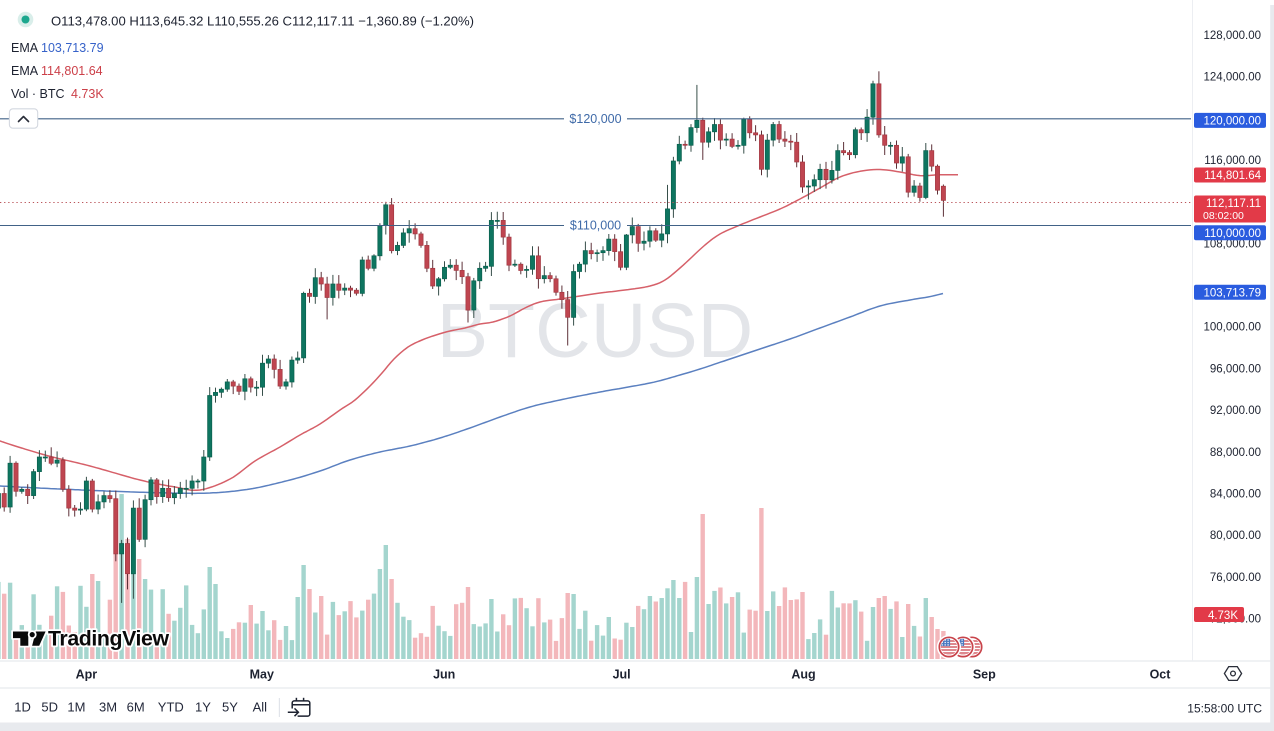 The image size is (1274, 731). What do you see at coordinates (262, 675) in the screenshot?
I see `svg-text: May` at bounding box center [262, 675].